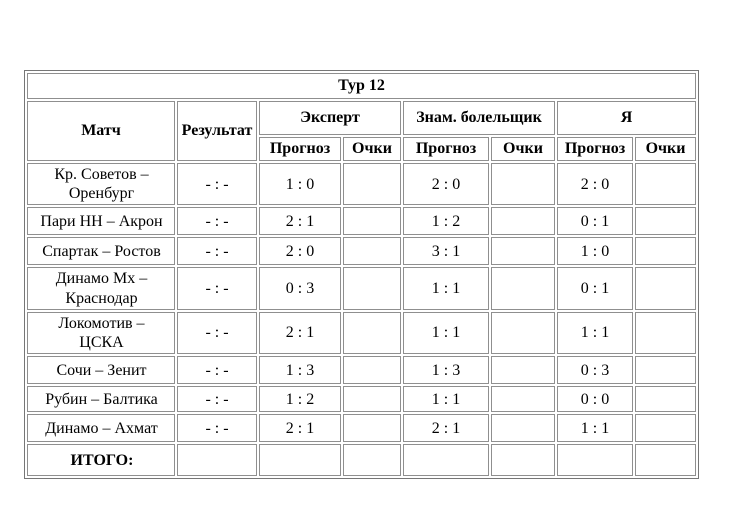 The width and height of the screenshot is (730, 516). Describe the element at coordinates (101, 184) in the screenshot. I see `match-cell: Кр. Советов – Оренбург` at that location.